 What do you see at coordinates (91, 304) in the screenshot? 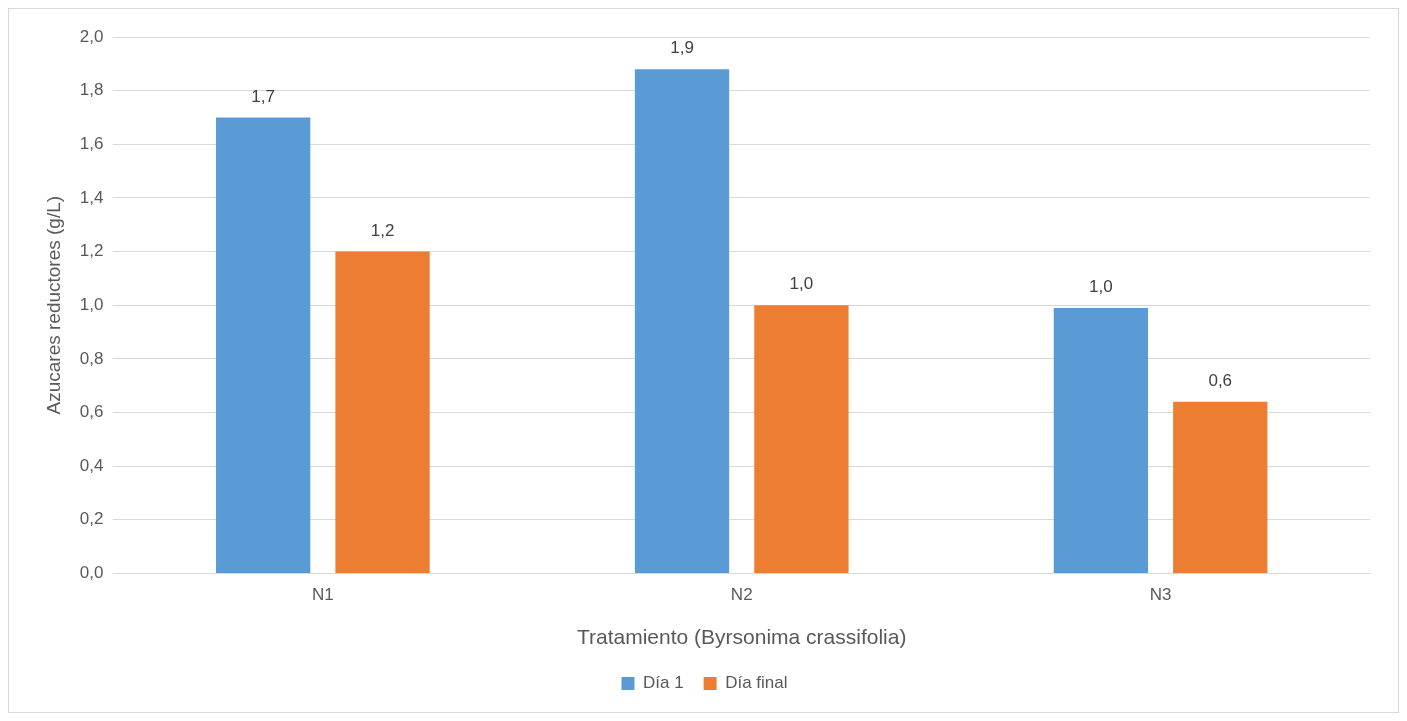
I see `y-tick-label: 1,0` at bounding box center [91, 304].